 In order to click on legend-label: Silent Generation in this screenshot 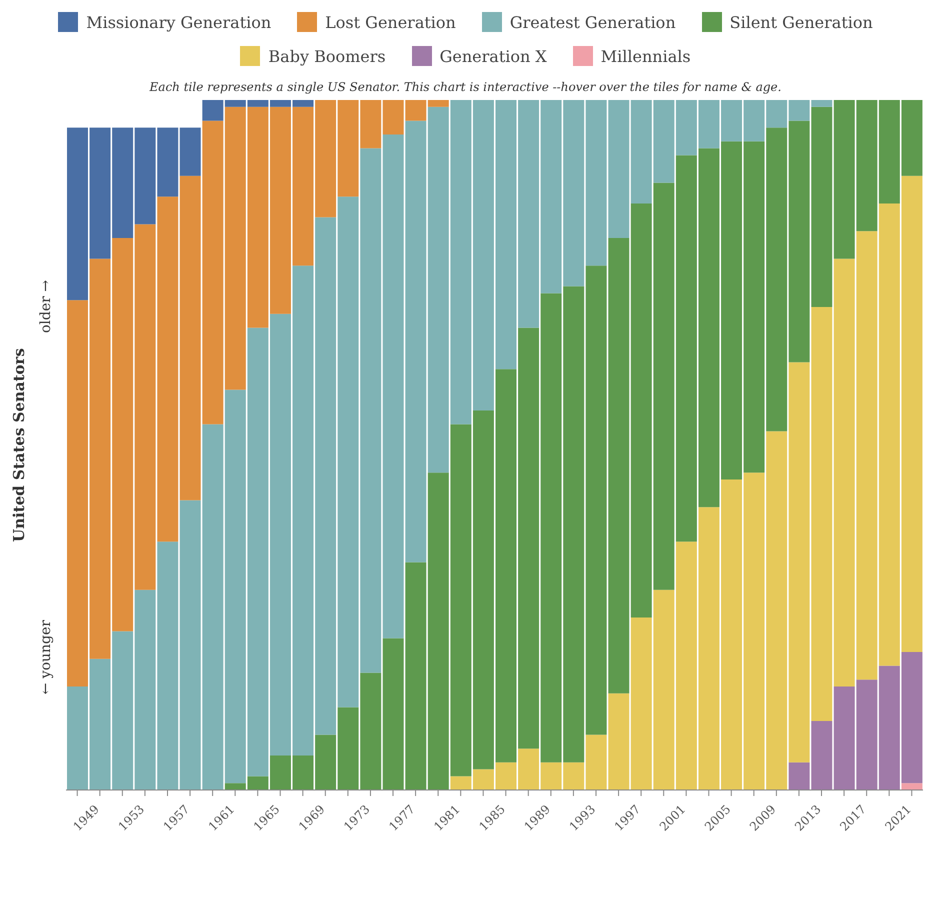, I will do `click(801, 22)`.